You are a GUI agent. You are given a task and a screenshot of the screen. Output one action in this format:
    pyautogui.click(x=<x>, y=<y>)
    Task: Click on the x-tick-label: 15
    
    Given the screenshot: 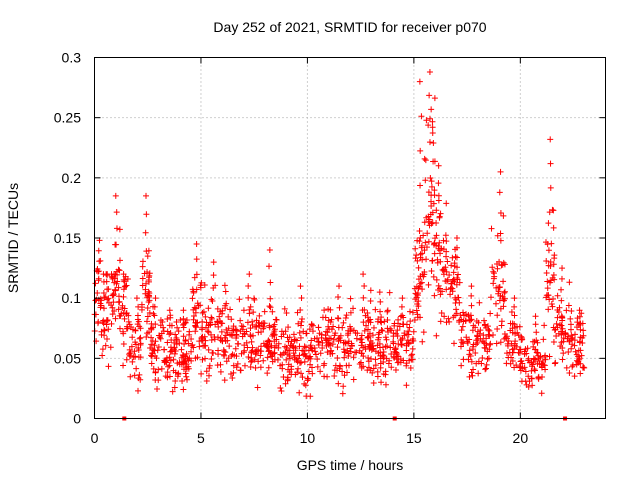 What is the action you would take?
    pyautogui.click(x=414, y=438)
    